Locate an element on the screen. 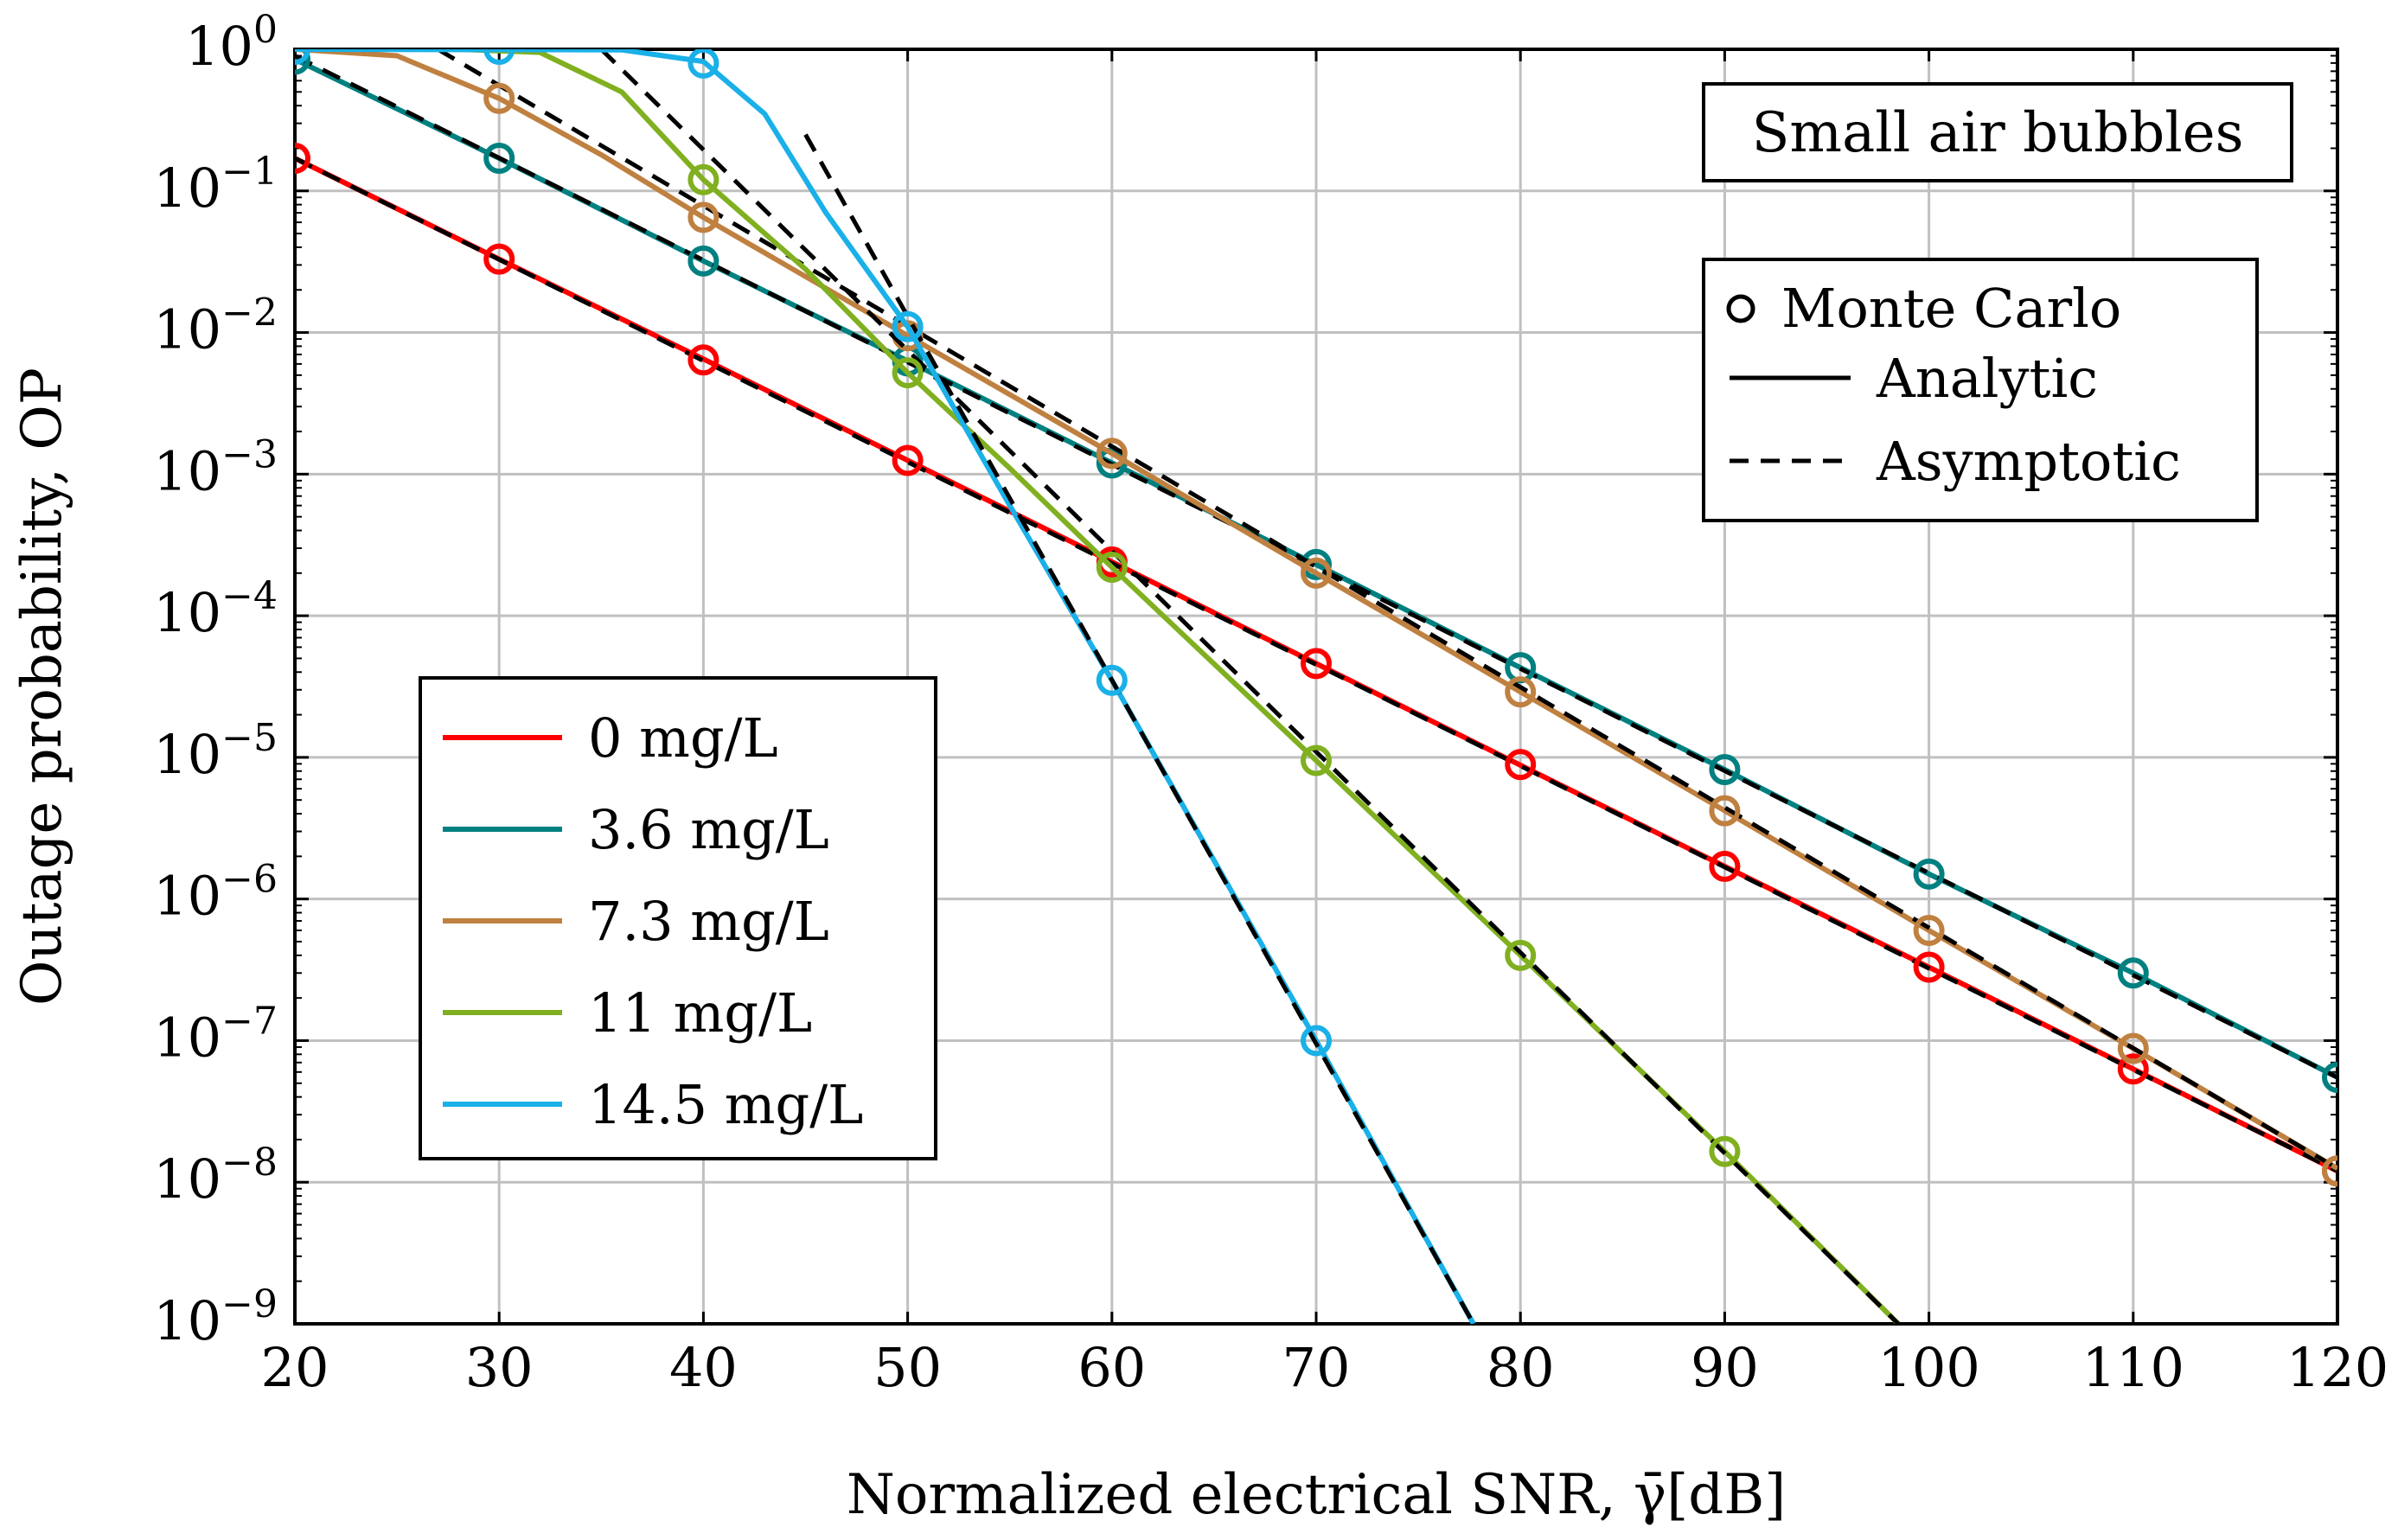 The image size is (2398, 1540). legend-monte-carlo-marker is located at coordinates (1740, 308).